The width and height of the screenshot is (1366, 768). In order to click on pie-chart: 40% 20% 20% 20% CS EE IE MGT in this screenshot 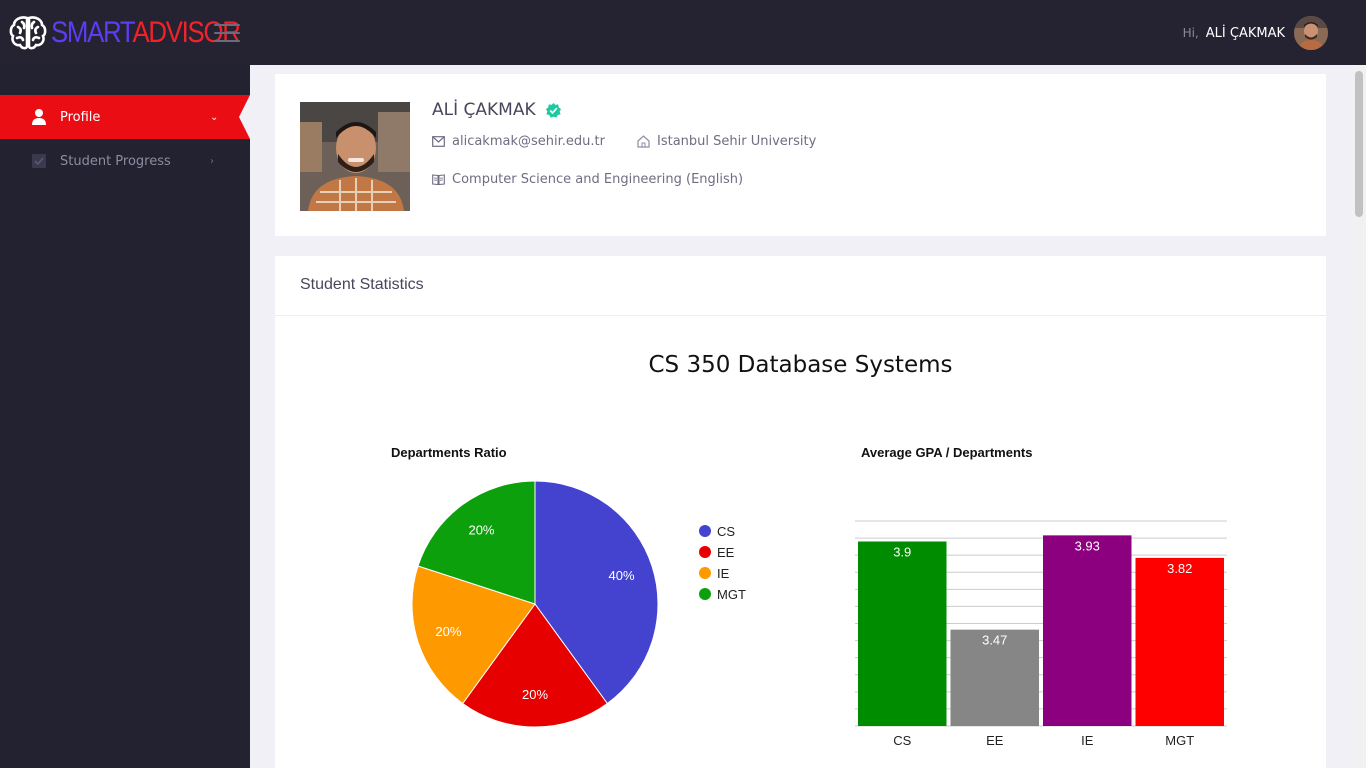, I will do `click(578, 604)`.